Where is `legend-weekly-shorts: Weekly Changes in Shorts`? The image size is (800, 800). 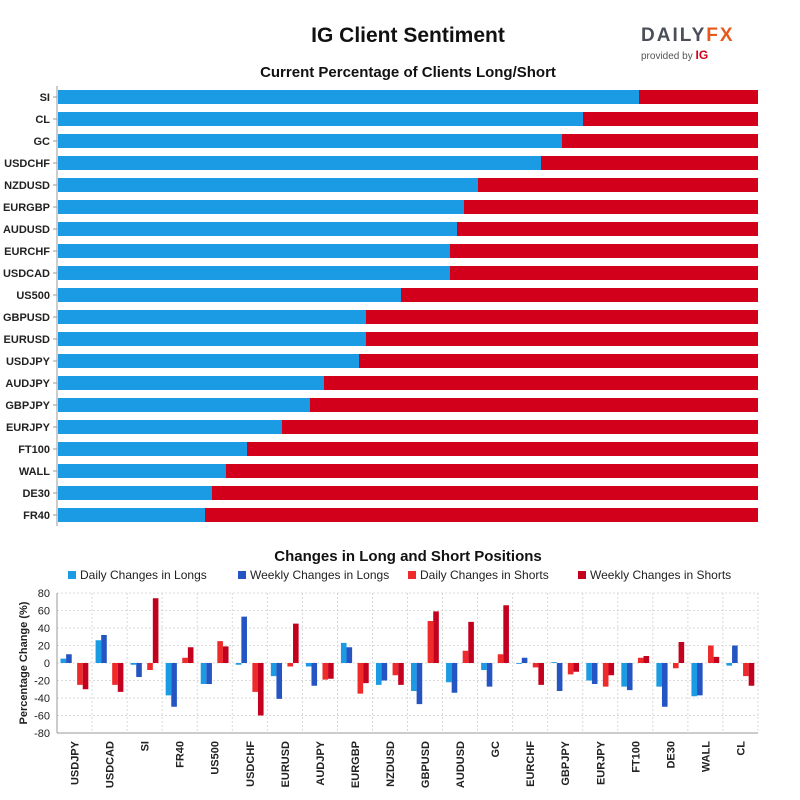
legend-weekly-shorts: Weekly Changes in Shorts is located at coordinates (654, 575).